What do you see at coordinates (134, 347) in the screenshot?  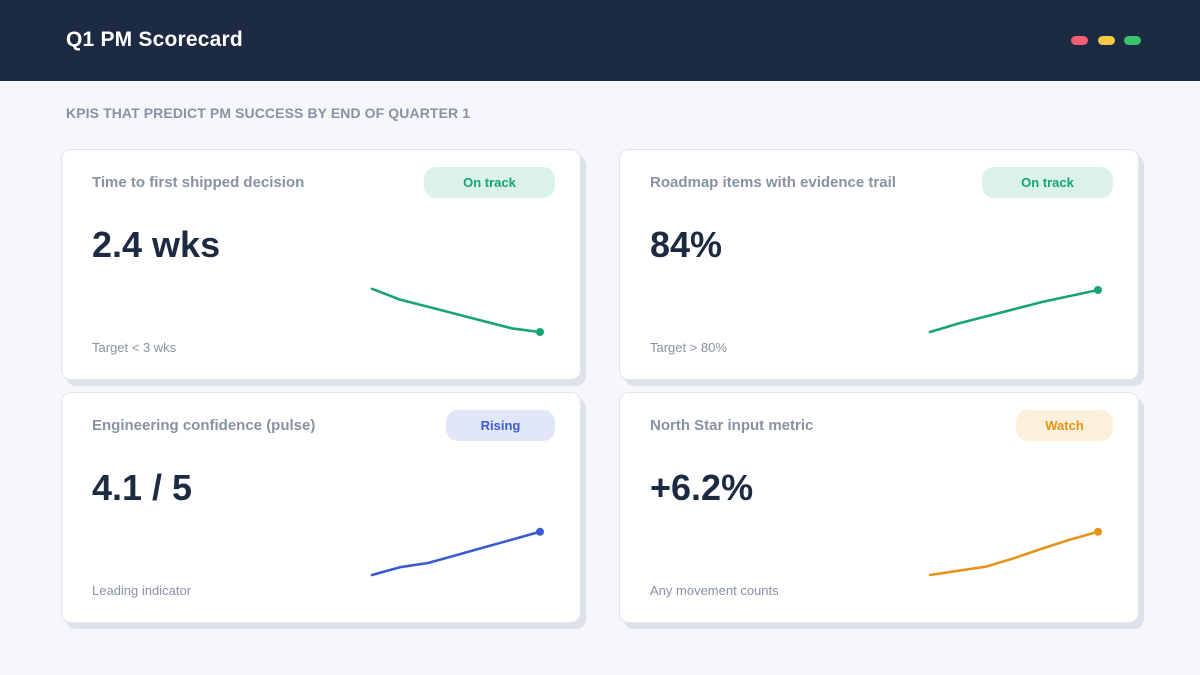 I see `kpi-target-note: Target < 3 wks` at bounding box center [134, 347].